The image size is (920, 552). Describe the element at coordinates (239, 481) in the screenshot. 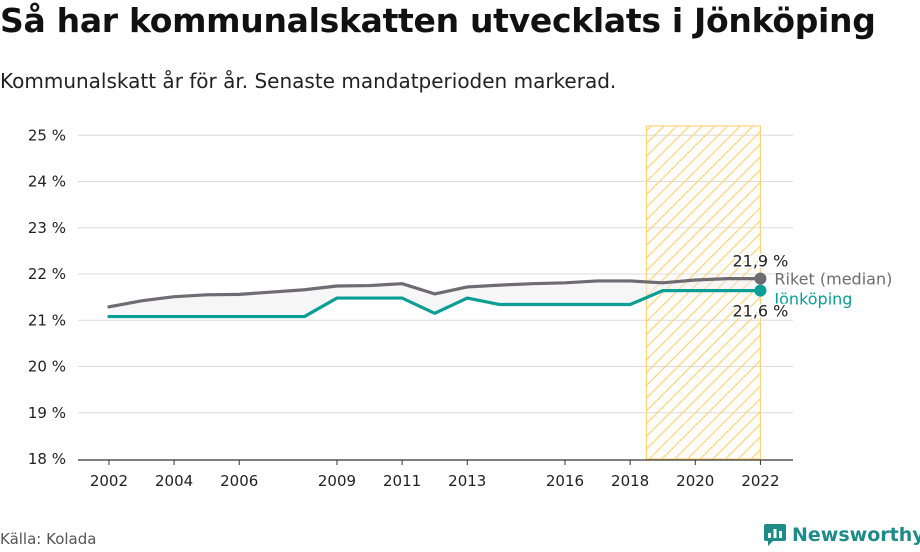

I see `x-tick-label: 2006` at that location.